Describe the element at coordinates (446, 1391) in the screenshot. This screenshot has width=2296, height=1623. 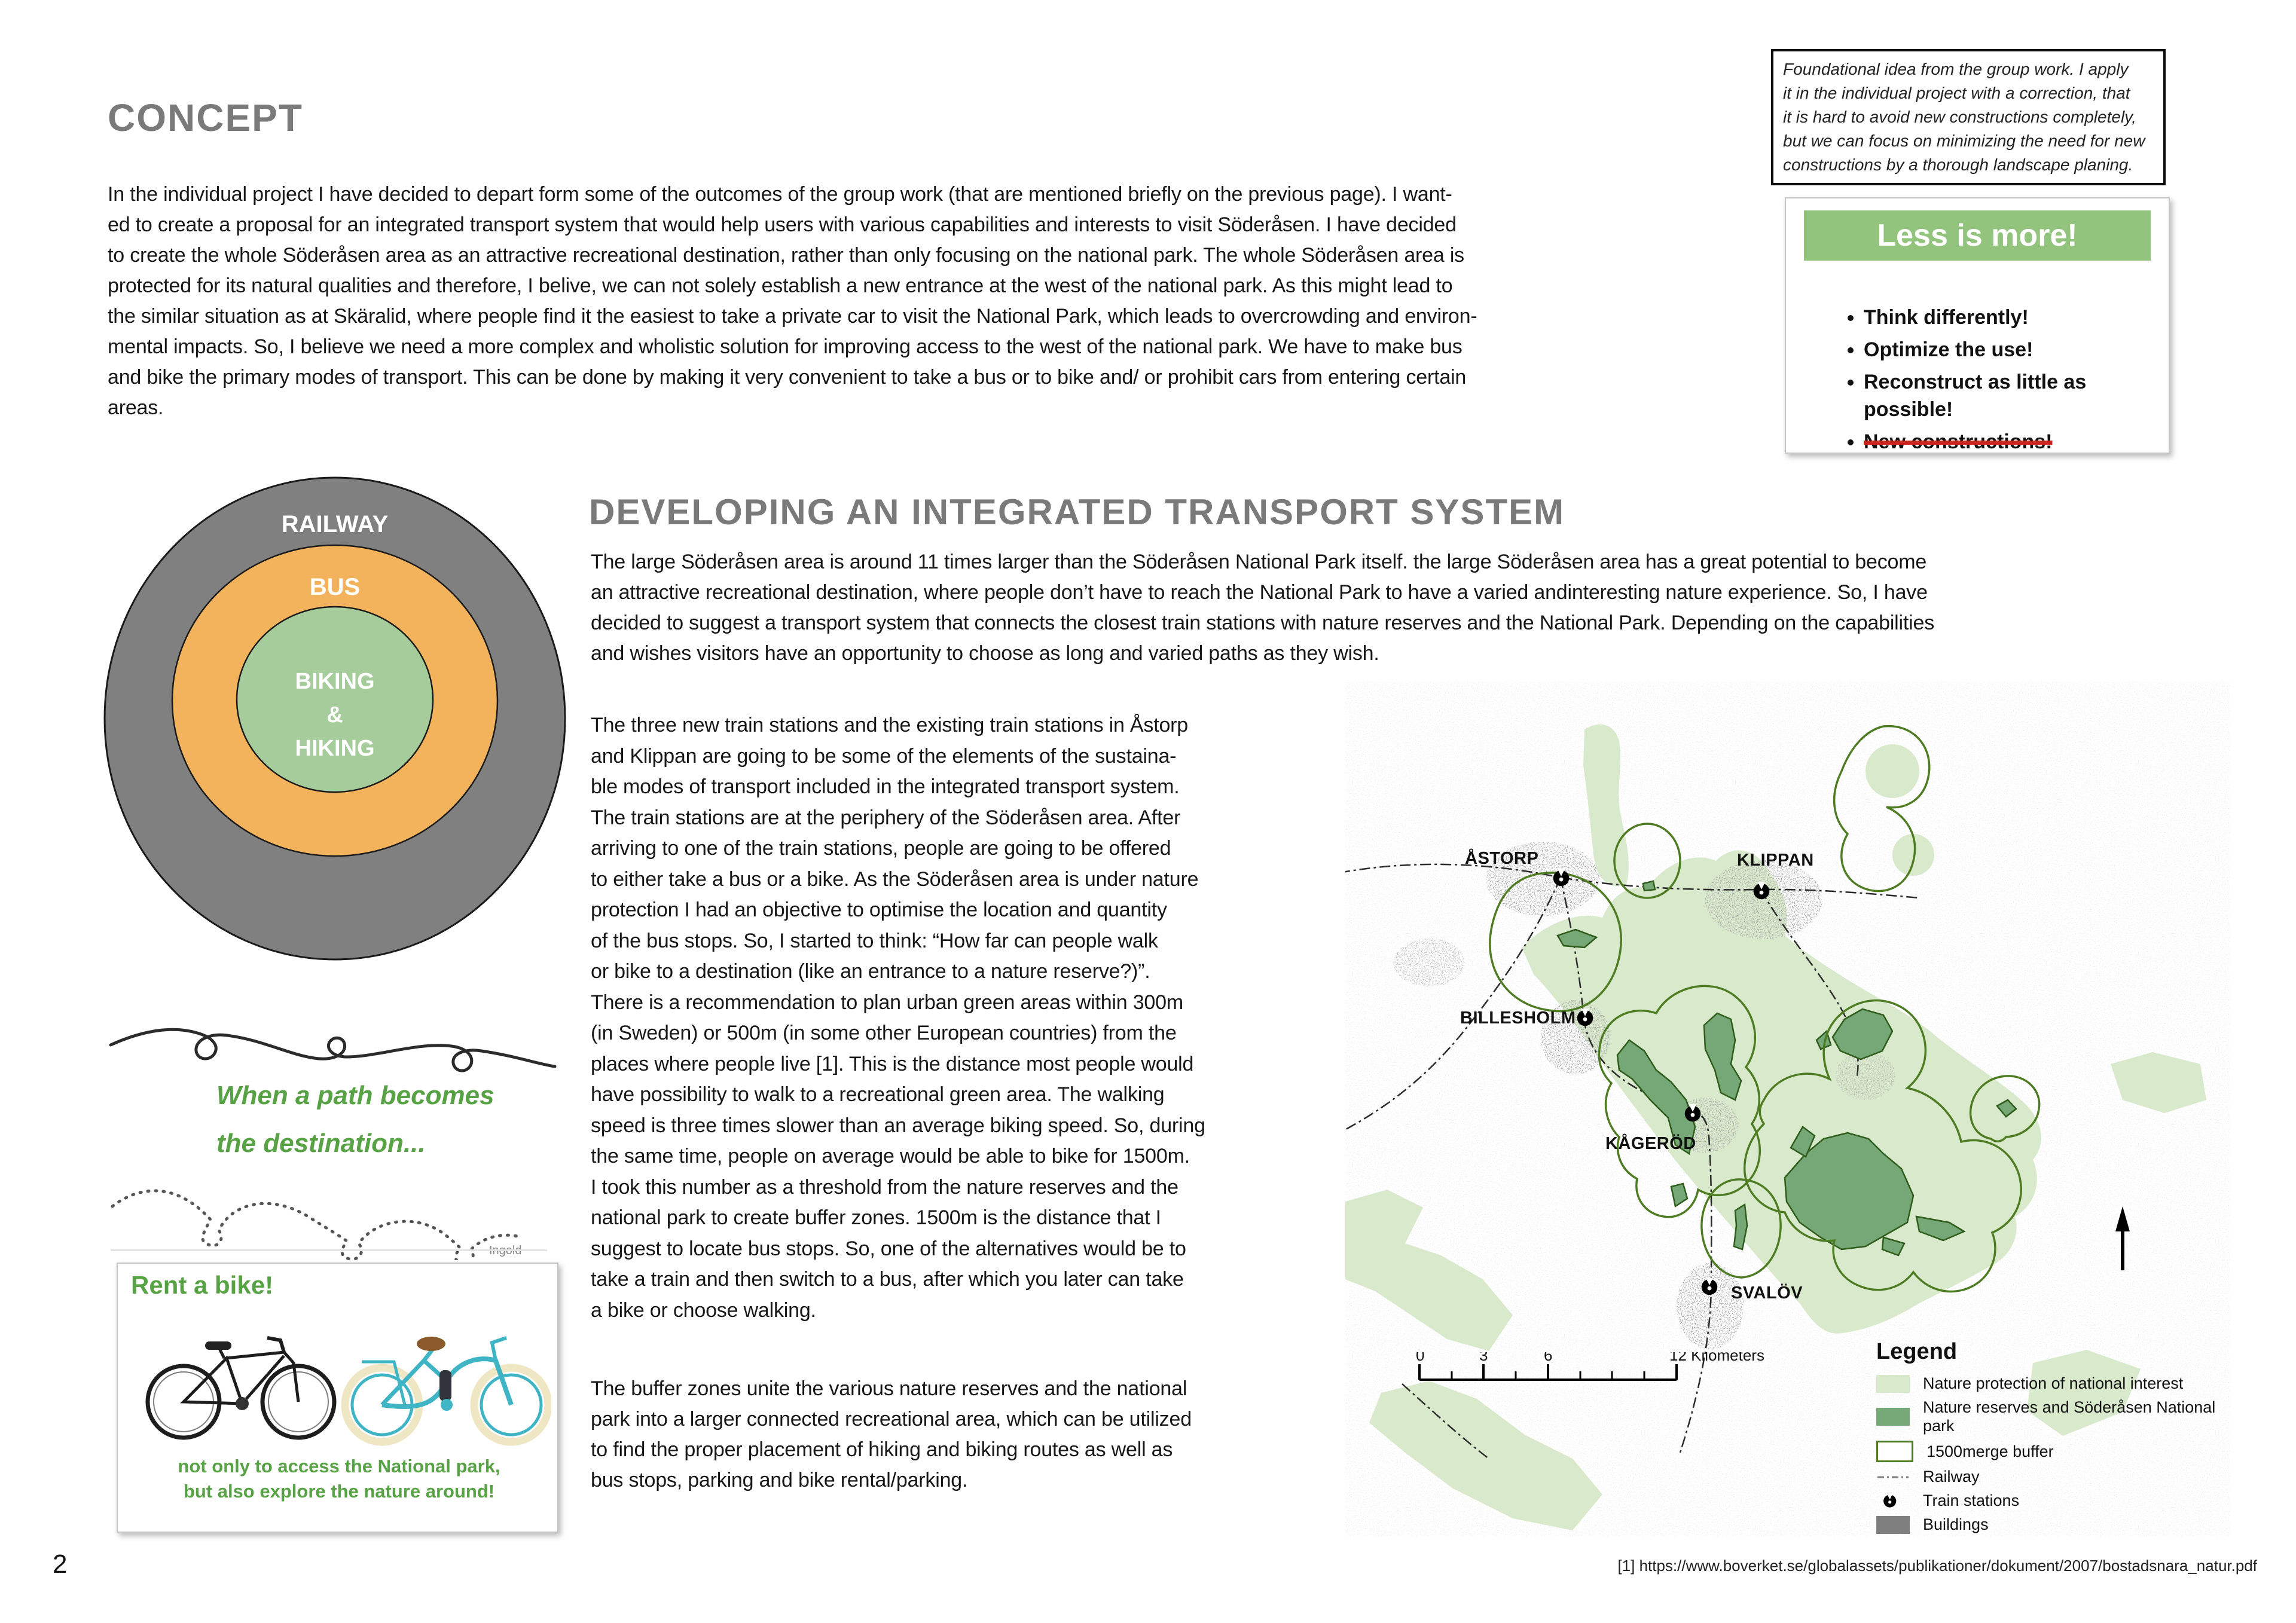
I see `teal-bike-illustration` at that location.